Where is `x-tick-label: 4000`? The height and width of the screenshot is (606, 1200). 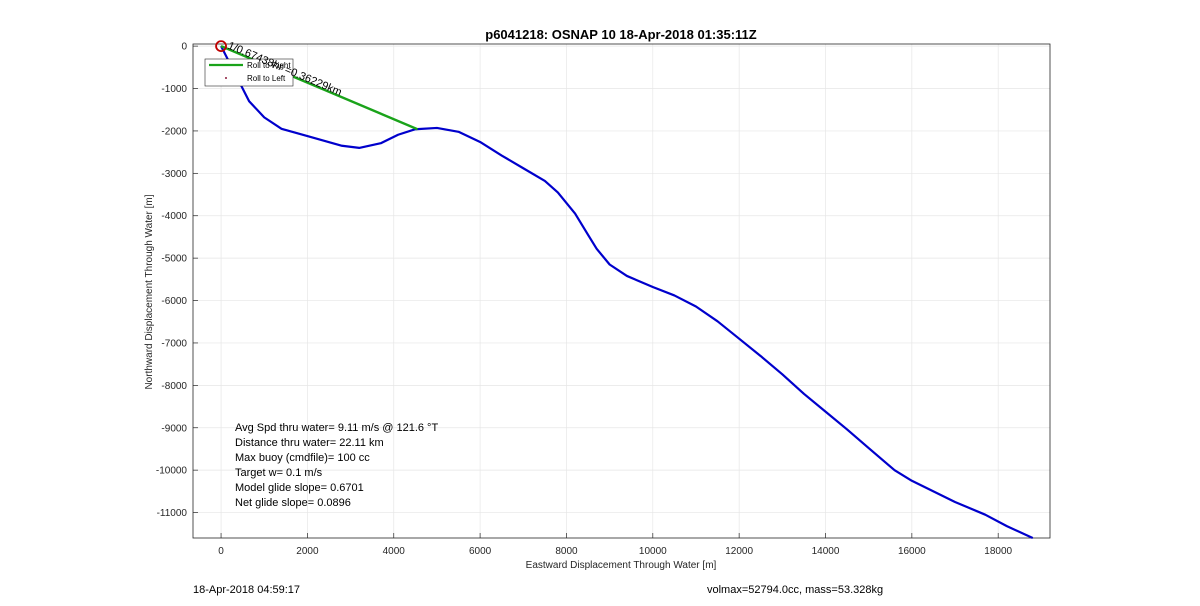
x-tick-label: 4000 is located at coordinates (394, 551).